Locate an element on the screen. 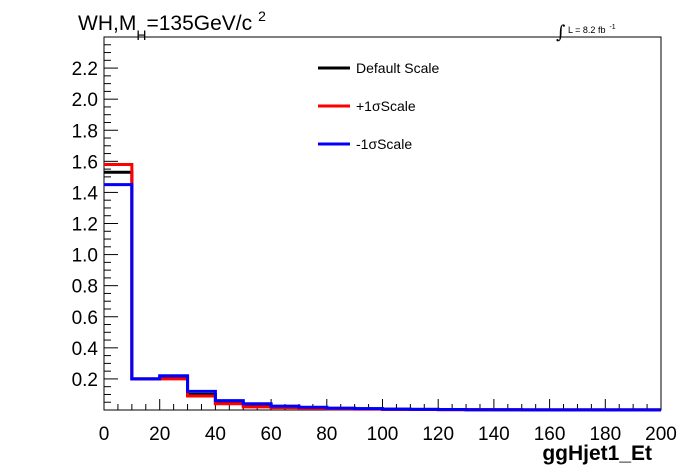 This screenshot has width=696, height=472. y-tick-label: 0.8 is located at coordinates (85, 287).